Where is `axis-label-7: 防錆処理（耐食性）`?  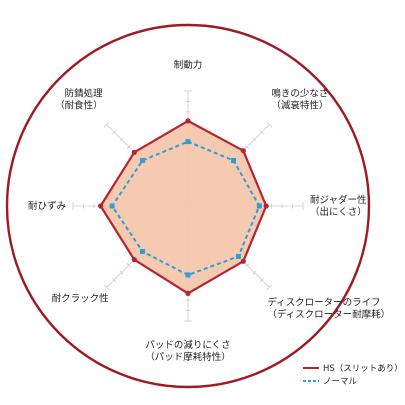 axis-label-7: 防錆処理（耐食性） is located at coordinates (79, 100).